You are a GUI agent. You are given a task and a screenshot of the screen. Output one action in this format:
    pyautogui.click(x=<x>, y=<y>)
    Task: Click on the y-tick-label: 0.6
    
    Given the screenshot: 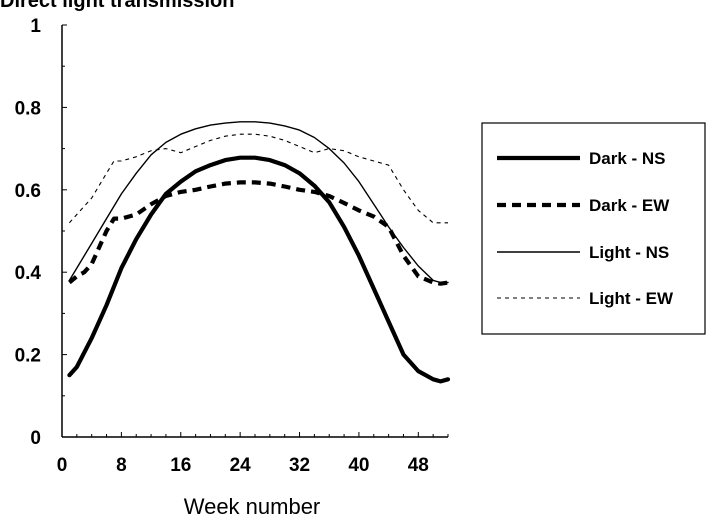 What is the action you would take?
    pyautogui.click(x=28, y=191)
    